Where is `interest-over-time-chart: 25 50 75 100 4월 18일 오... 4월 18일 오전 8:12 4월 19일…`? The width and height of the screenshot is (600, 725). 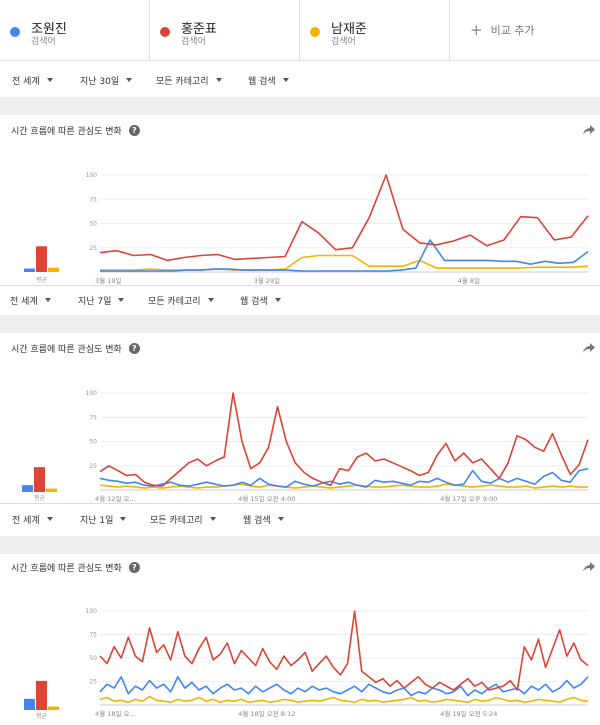 interest-over-time-chart: 25 50 75 100 4월 18일 오... 4월 18일 오전 8:12 4월 19일… is located at coordinates (337, 662).